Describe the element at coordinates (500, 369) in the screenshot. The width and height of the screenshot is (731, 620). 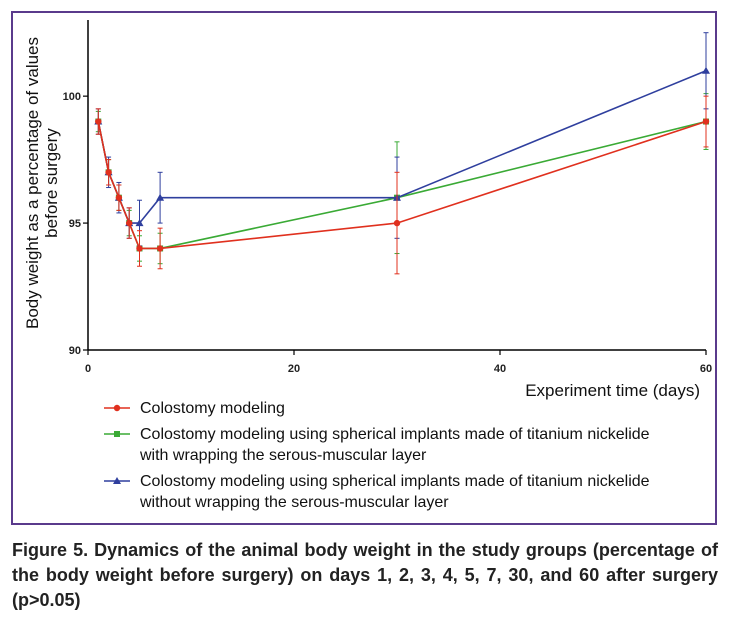
I see `x-tick-label: 40` at that location.